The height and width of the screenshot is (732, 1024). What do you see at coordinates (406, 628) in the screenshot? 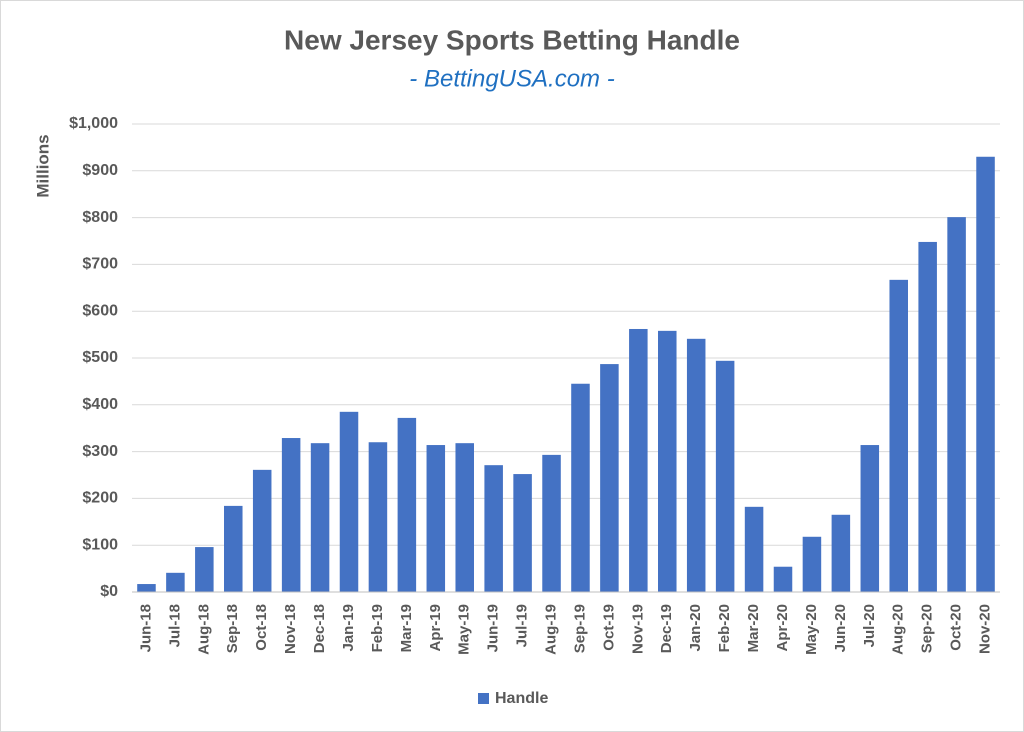
I see `x-tick-label: Mar-19` at bounding box center [406, 628].